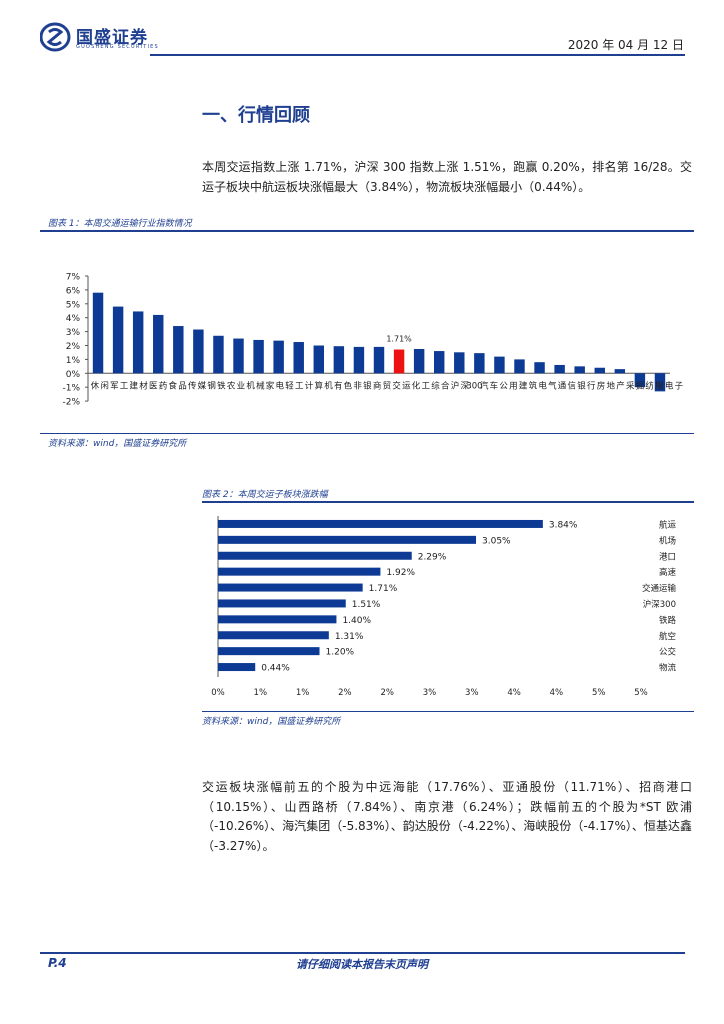 This screenshot has width=724, height=1024. I want to click on y-tick-label: 3%, so click(73, 333).